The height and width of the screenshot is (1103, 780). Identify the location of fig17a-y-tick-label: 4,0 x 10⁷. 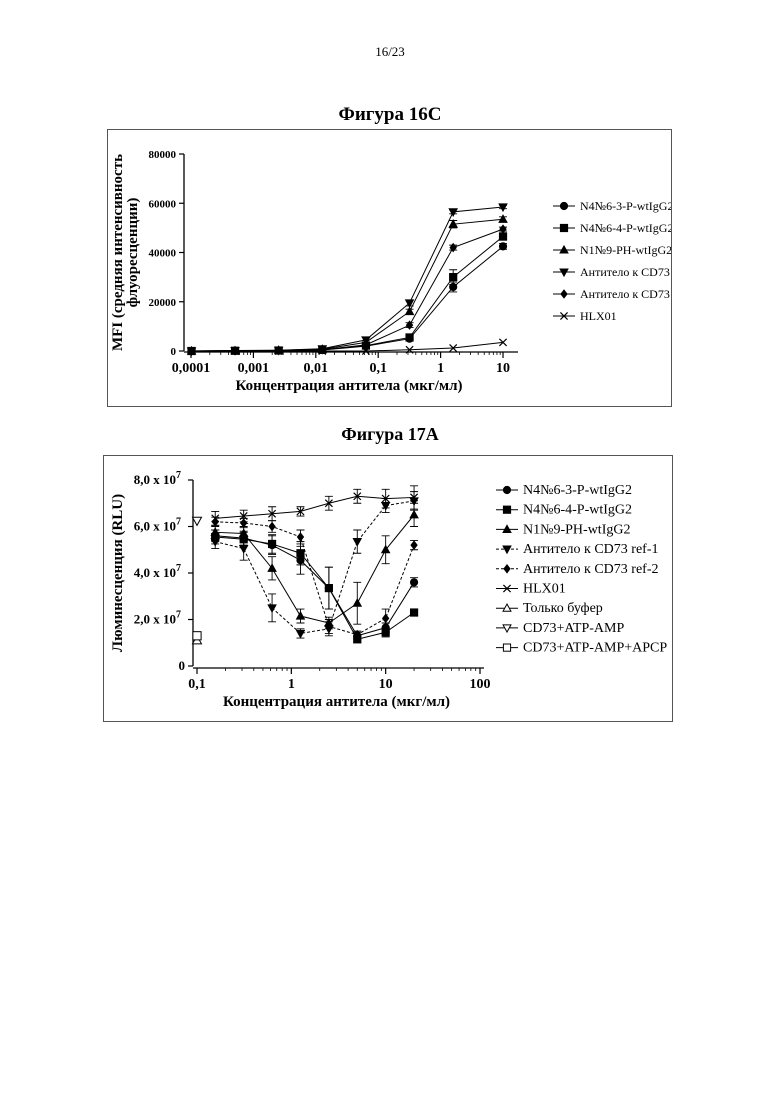
(157, 571).